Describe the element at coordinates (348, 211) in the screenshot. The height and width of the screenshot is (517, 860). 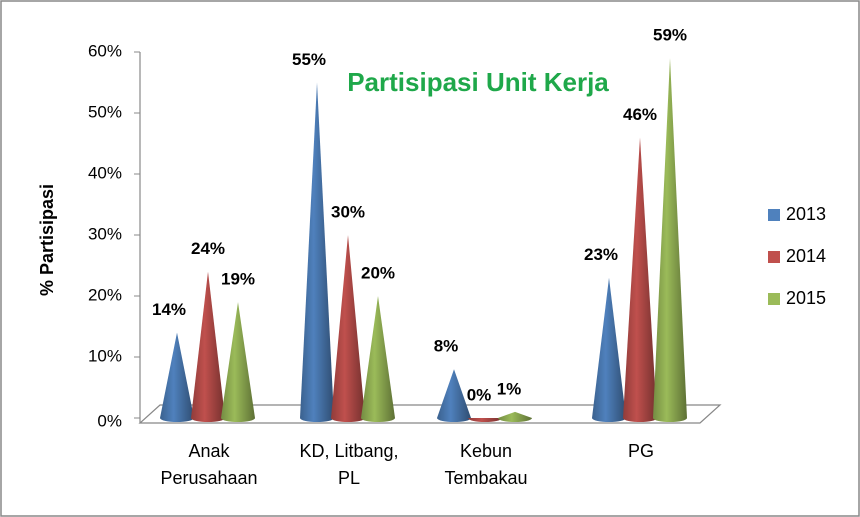
I see `data-label: 30%` at that location.